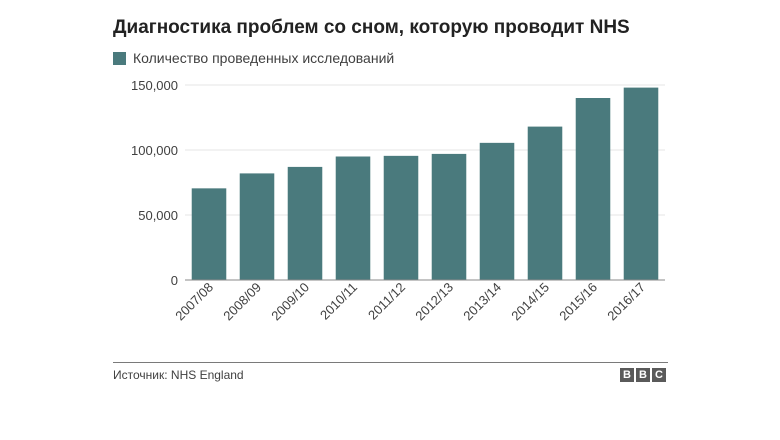  I want to click on y-tick-label: 50,000, so click(158, 215).